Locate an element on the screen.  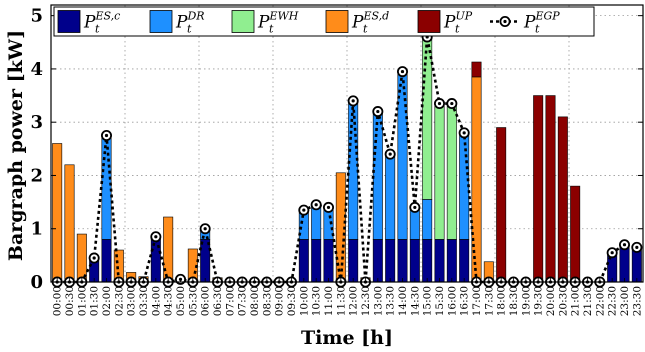
x-tick-label-12: 06:00 is located at coordinates (206, 301).